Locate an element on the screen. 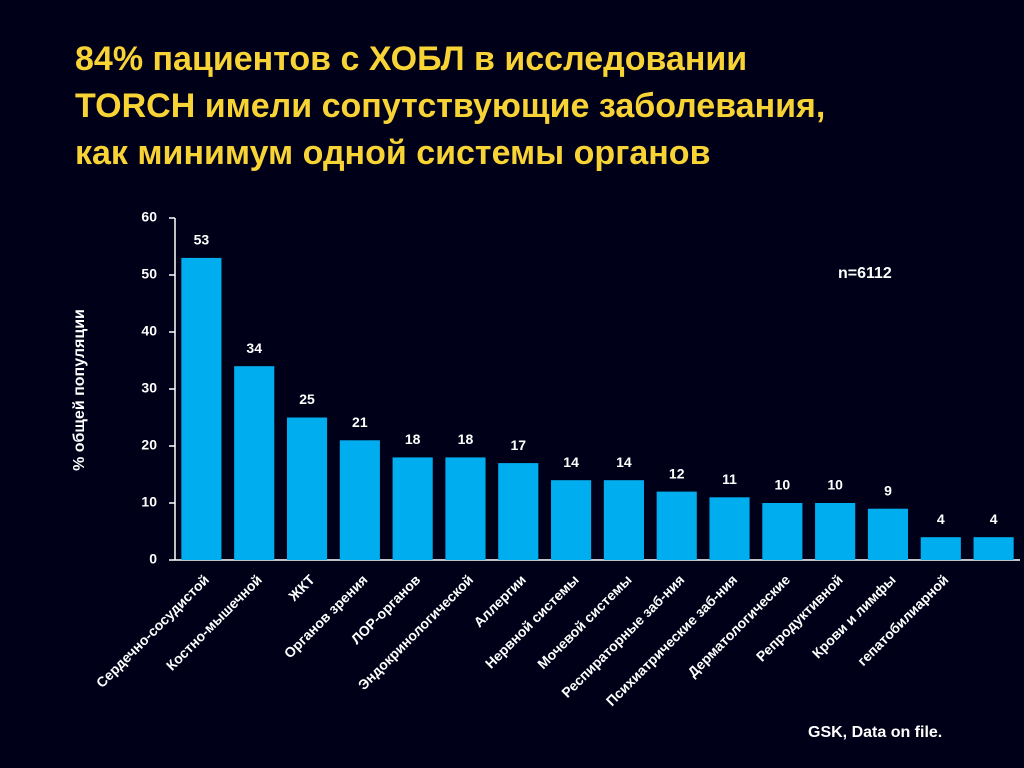  x-tick-label: ЖКТ is located at coordinates (301, 588).